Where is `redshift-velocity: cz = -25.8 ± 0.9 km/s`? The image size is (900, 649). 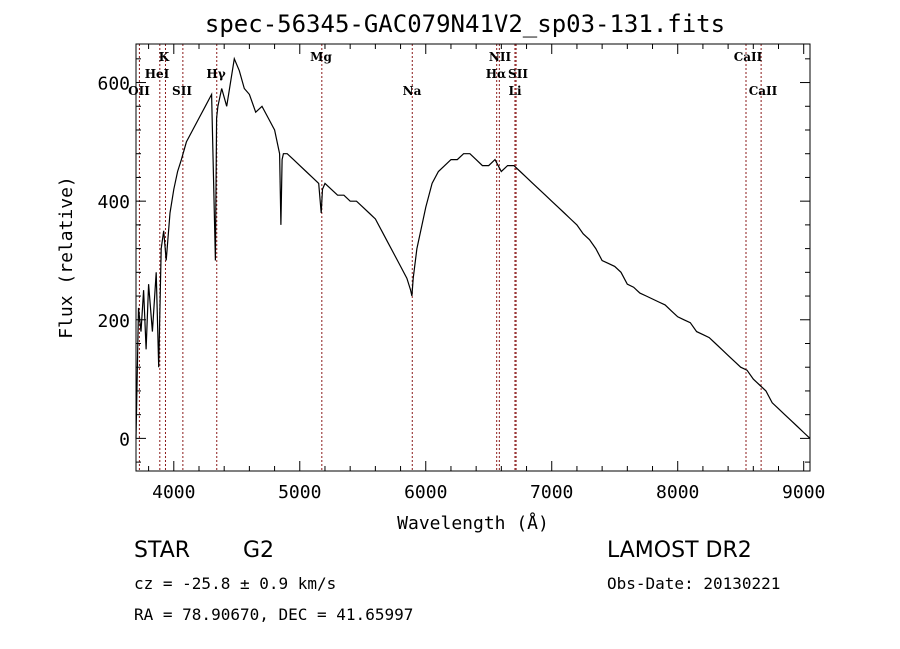 redshift-velocity: cz = -25.8 ± 0.9 km/s is located at coordinates (235, 583).